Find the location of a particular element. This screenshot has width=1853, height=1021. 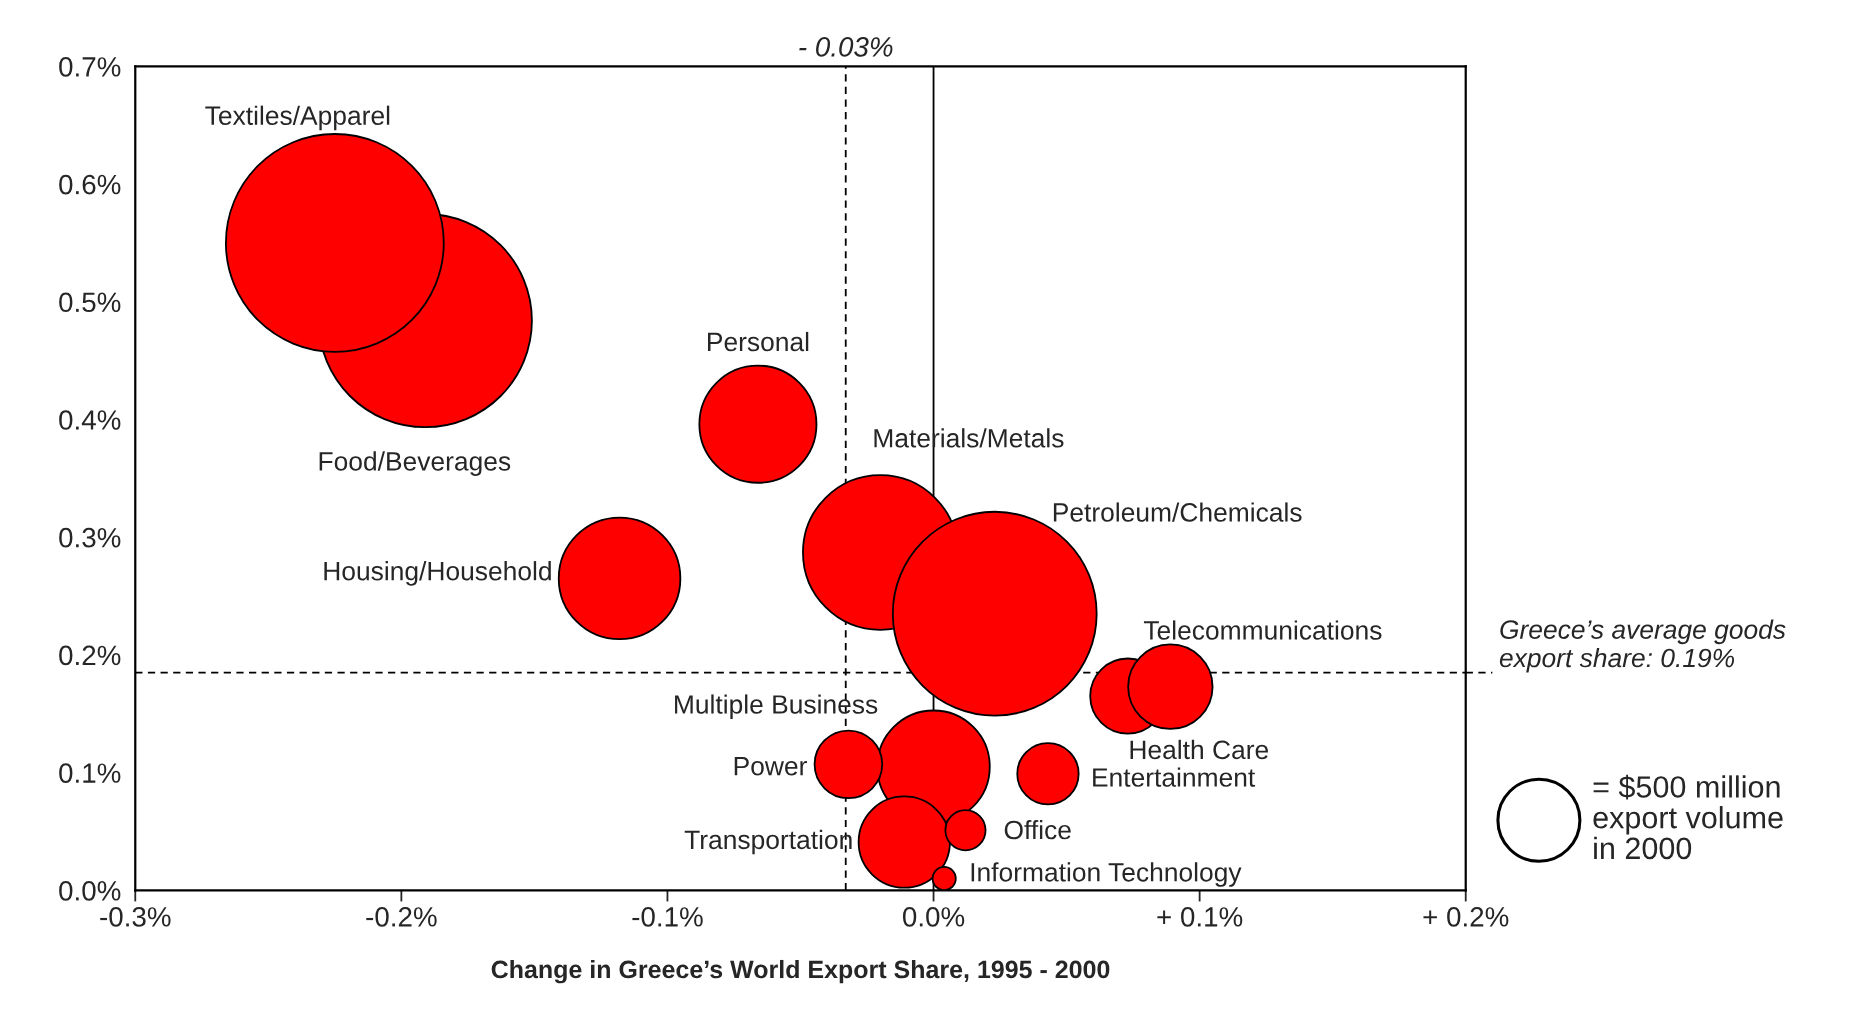

ref-line-label: Greece’s average goods export share: 0.19% is located at coordinates (1642, 646).